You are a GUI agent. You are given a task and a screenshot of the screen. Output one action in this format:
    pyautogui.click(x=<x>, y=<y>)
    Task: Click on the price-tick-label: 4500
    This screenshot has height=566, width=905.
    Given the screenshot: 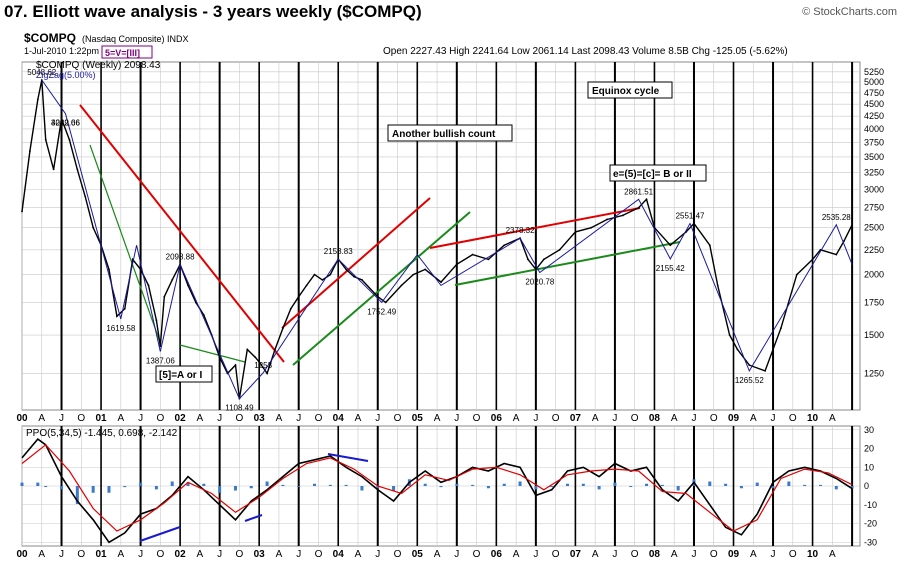 What is the action you would take?
    pyautogui.click(x=874, y=104)
    